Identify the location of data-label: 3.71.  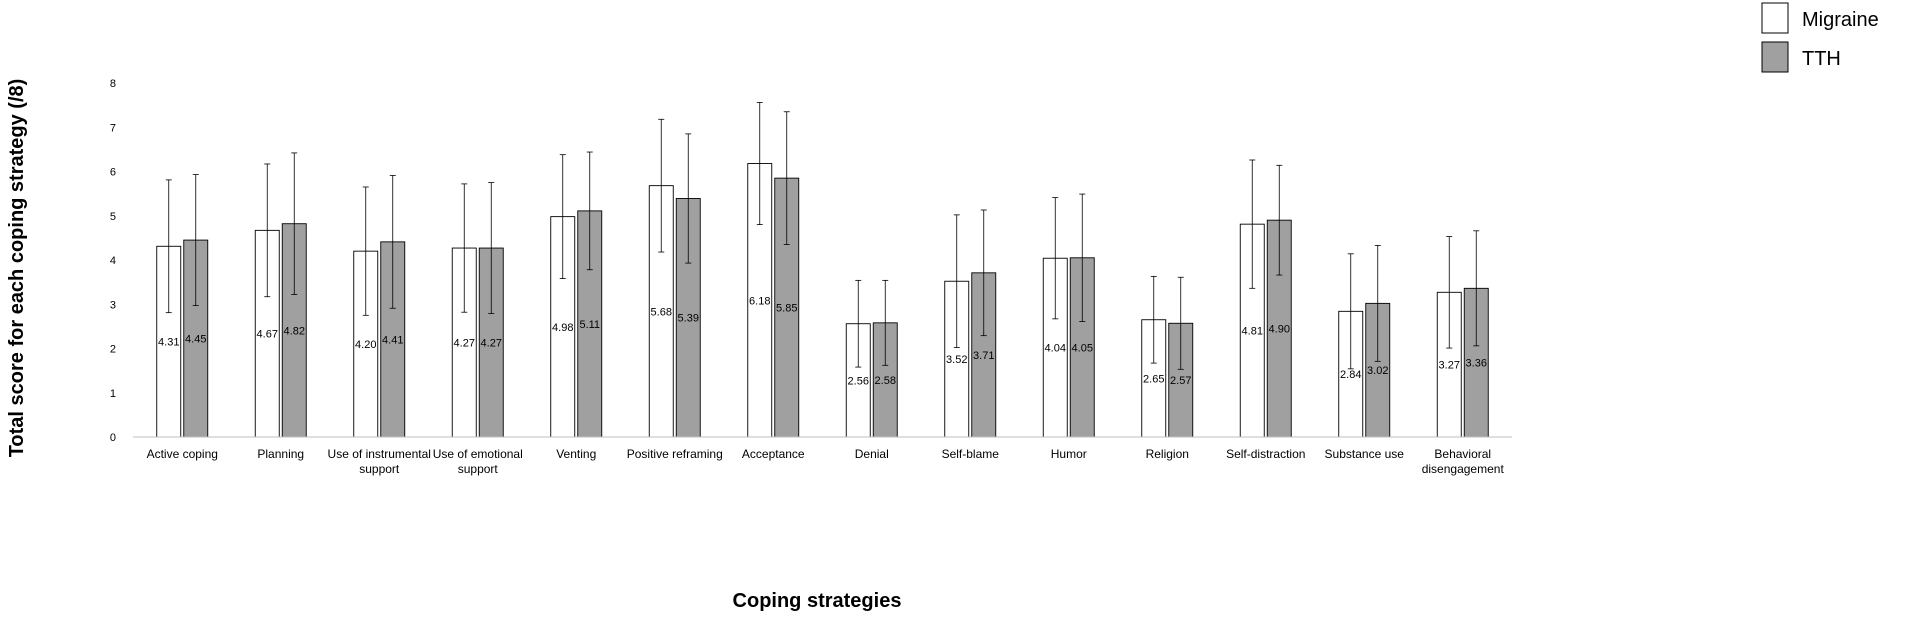
(983, 356).